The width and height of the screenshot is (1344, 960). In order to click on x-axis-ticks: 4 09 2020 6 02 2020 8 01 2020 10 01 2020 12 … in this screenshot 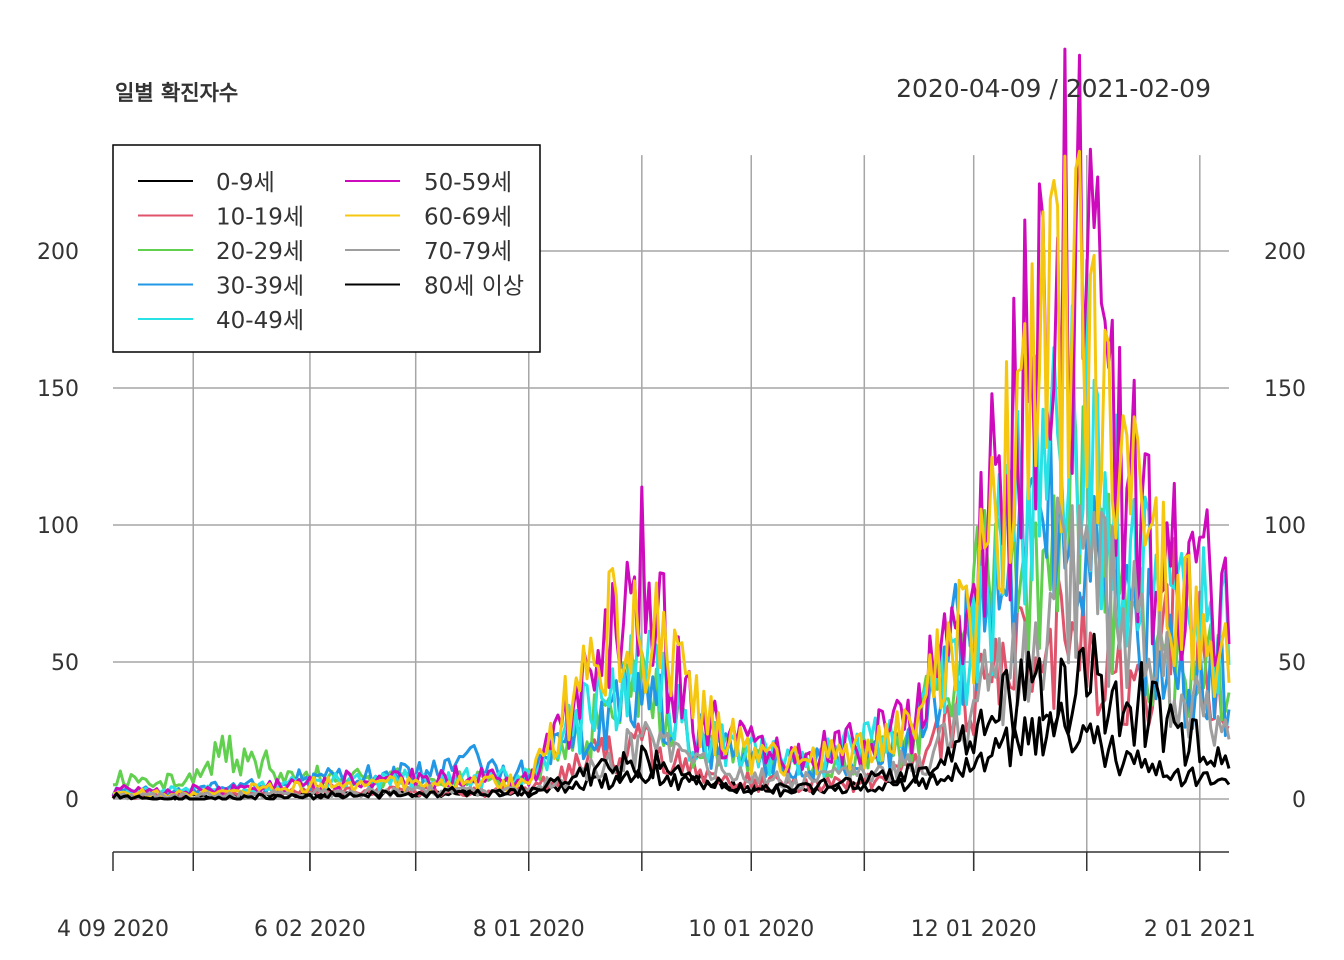, I will do `click(656, 897)`.